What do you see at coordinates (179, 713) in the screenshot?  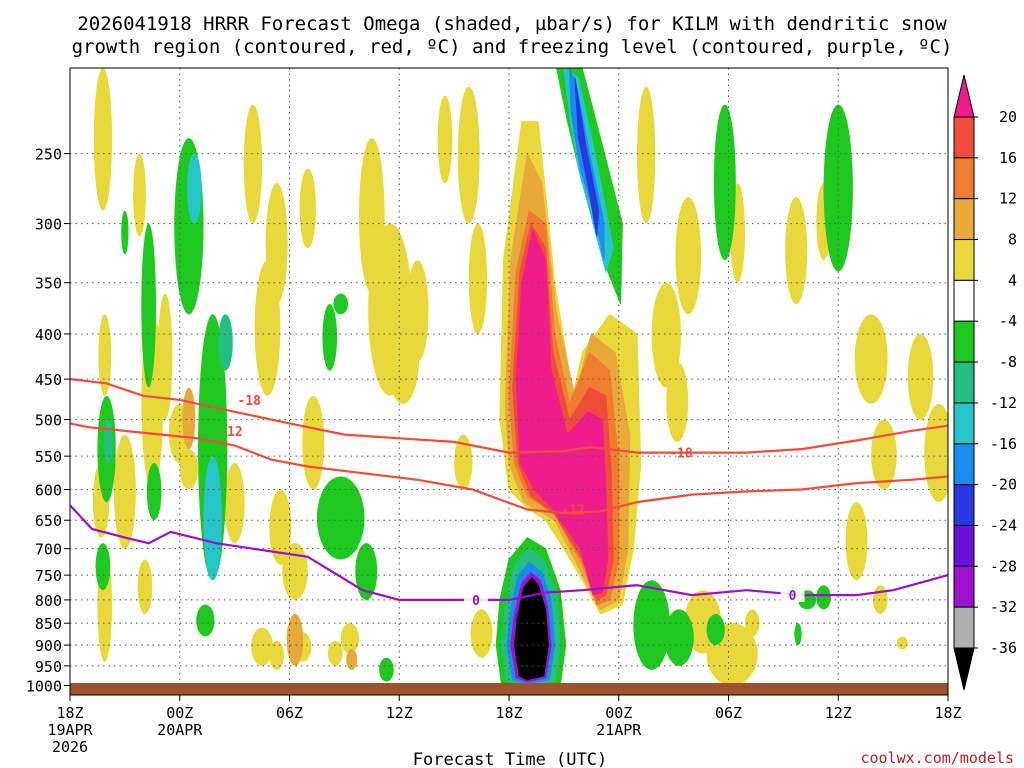 I see `x-tick-label: 00Z` at bounding box center [179, 713].